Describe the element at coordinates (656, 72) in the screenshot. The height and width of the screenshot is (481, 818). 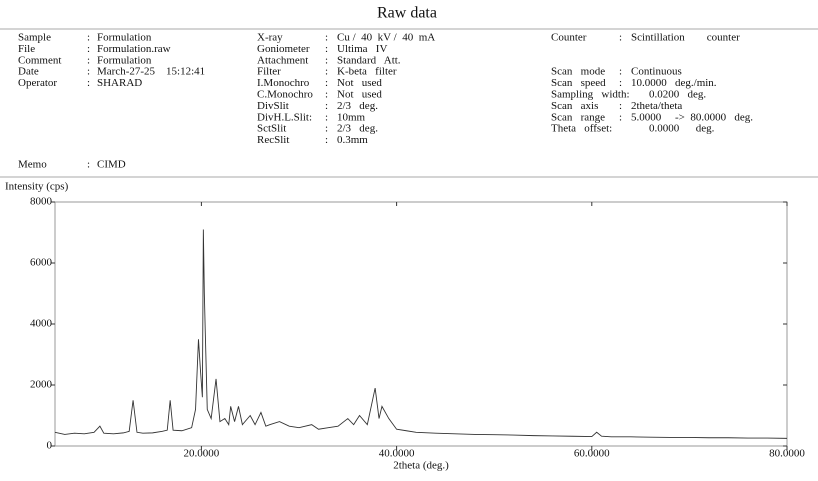
I see `info-value: Continuous` at that location.